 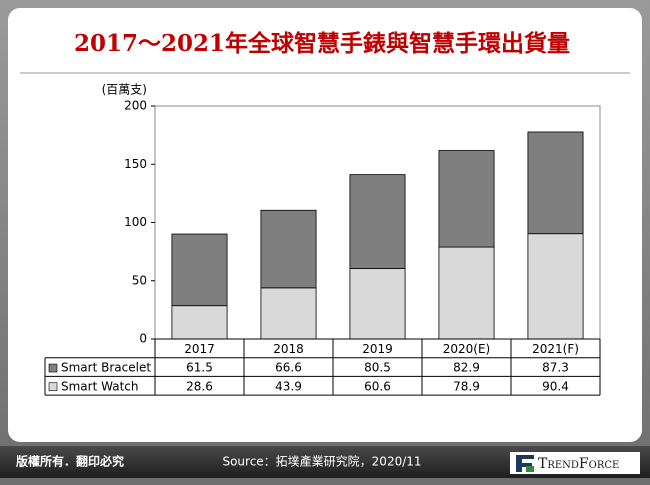 I want to click on data-label: 87.3, so click(x=555, y=368).